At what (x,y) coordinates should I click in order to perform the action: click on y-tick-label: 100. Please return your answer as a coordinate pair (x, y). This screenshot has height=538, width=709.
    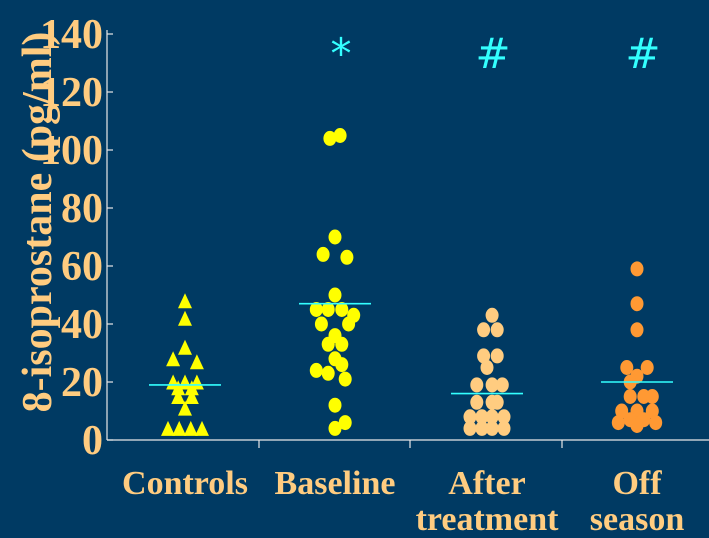
    Looking at the image, I should click on (71, 151).